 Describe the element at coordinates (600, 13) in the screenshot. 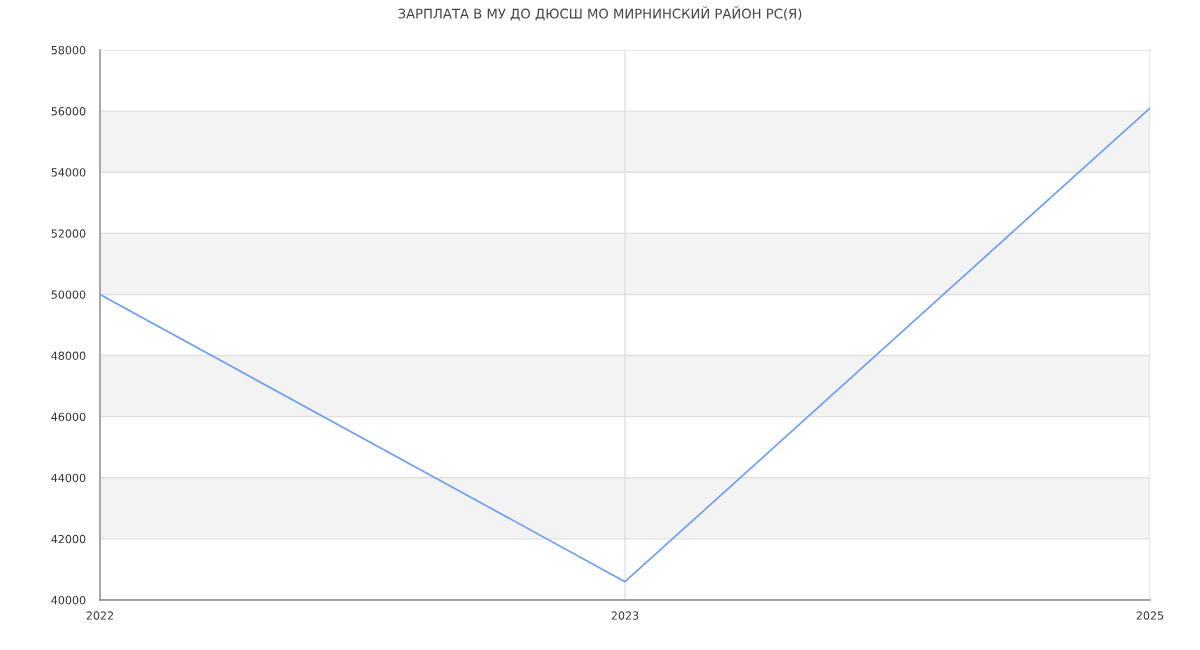

I see `chart-title: ЗАРПЛАТА В МУ ДО ДЮСШ МО МИРНИНСКИЙ РАЙОН РС(Я)` at that location.